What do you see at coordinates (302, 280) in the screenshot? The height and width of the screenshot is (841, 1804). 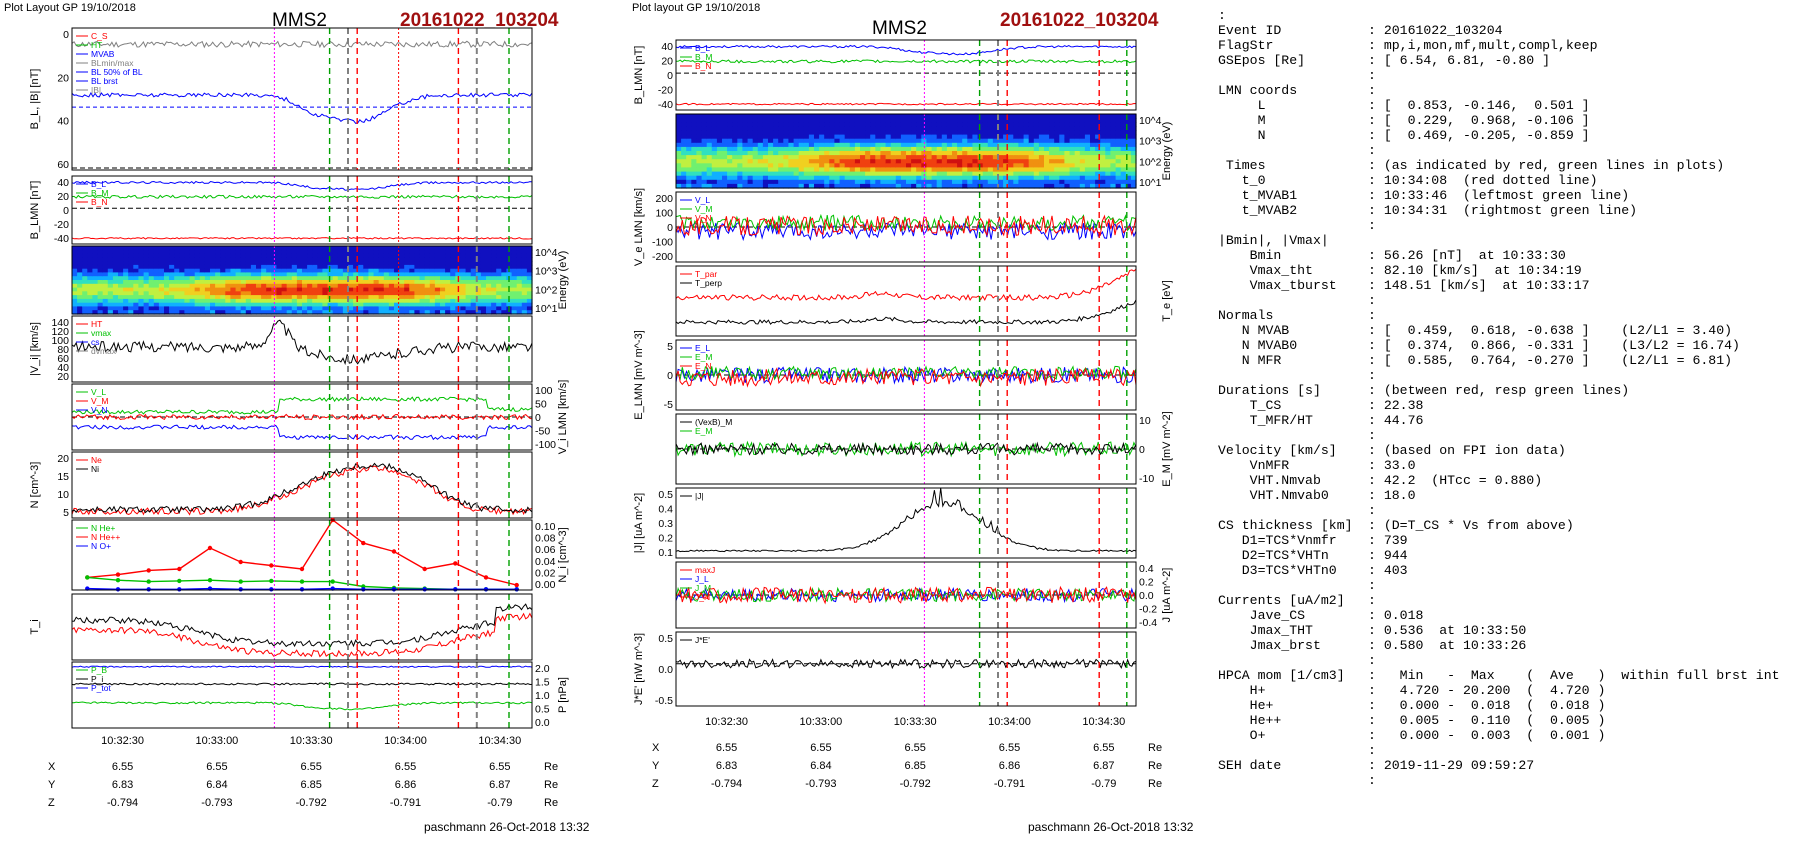 I see `panel-frame` at bounding box center [302, 280].